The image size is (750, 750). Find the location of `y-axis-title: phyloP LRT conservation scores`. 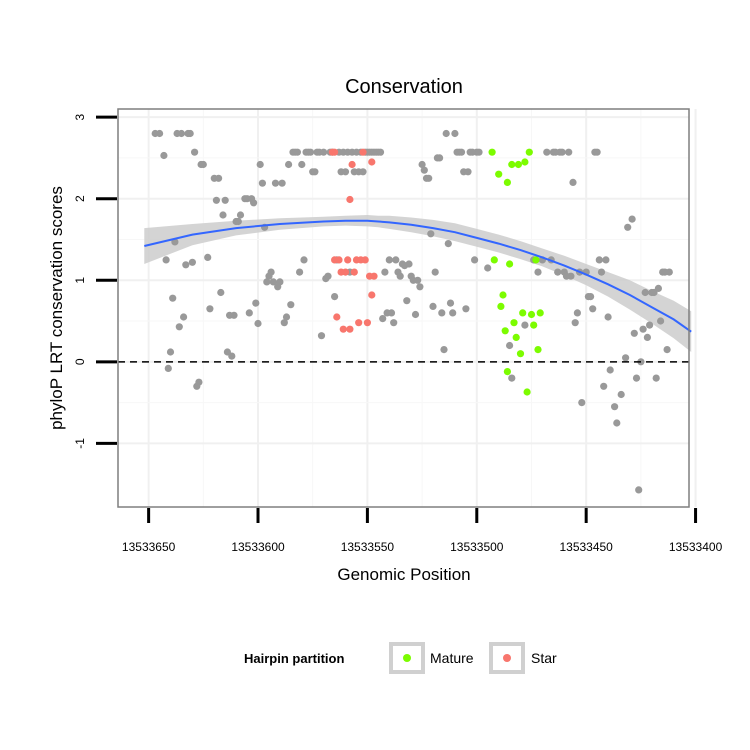

y-axis-title: phyloP LRT conservation scores is located at coordinates (56, 308).